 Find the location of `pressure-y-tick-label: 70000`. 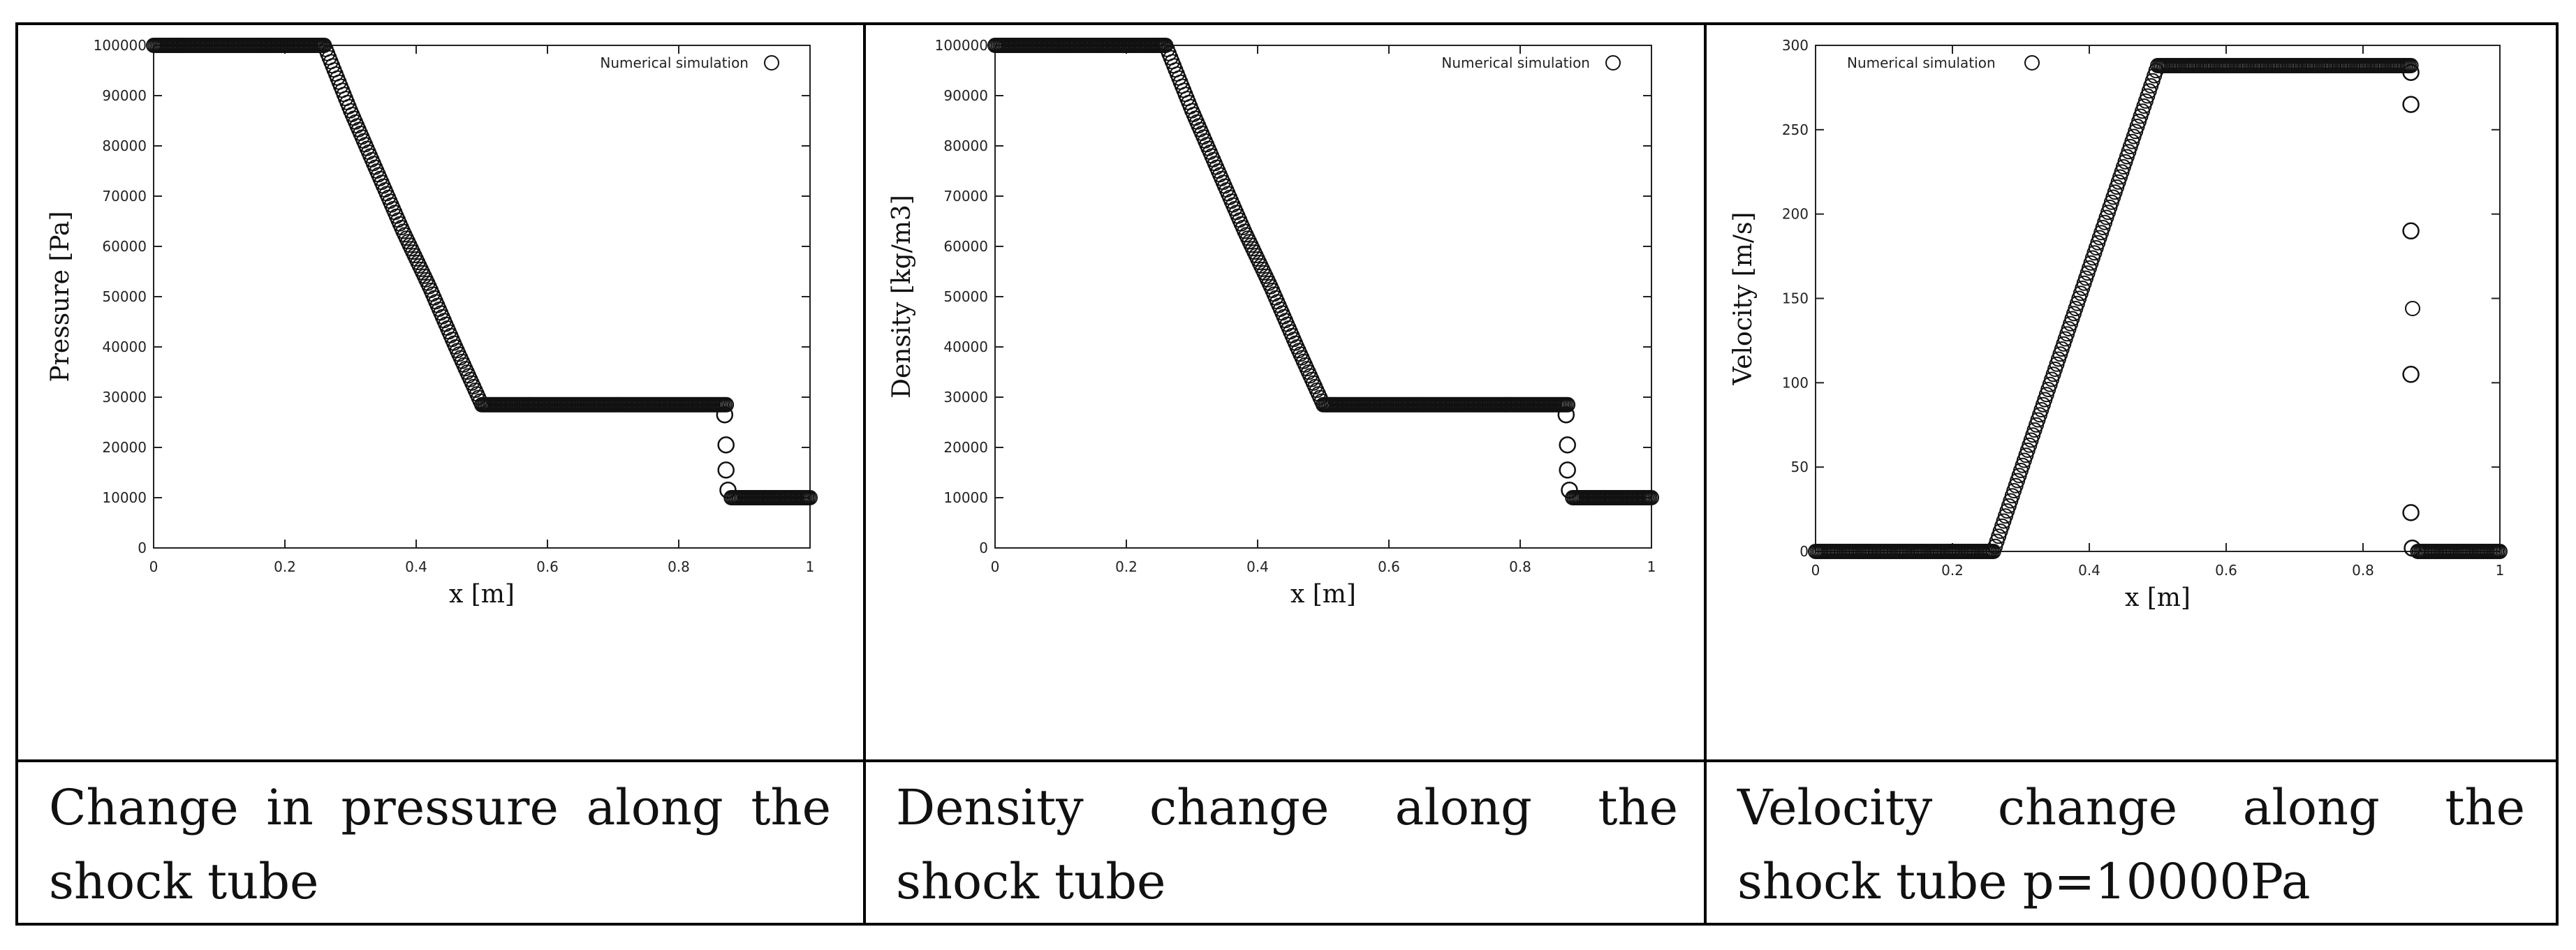

pressure-y-tick-label: 70000 is located at coordinates (124, 196).